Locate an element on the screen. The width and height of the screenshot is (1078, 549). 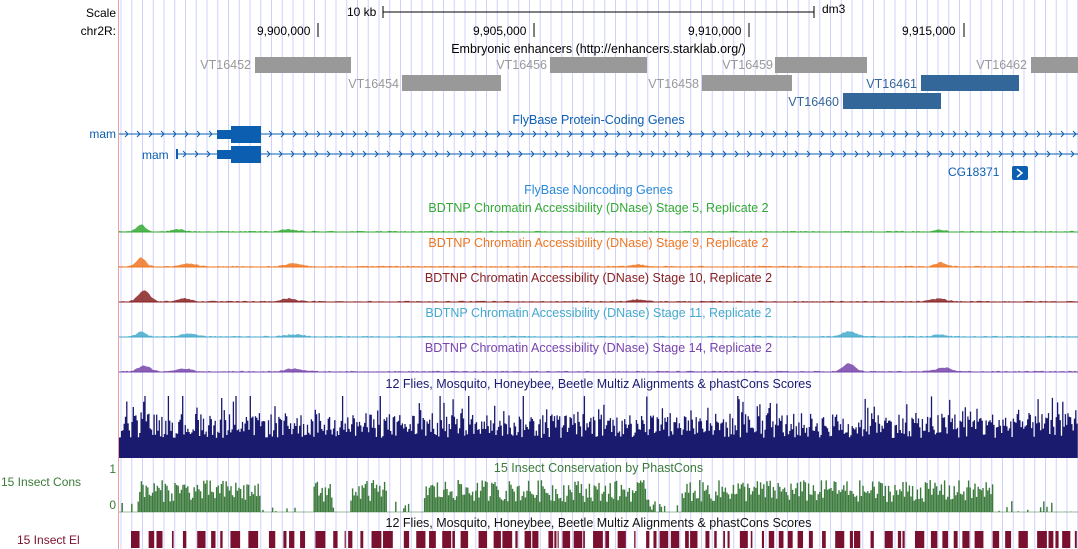
scale-label: Scale is located at coordinates (100, 13).